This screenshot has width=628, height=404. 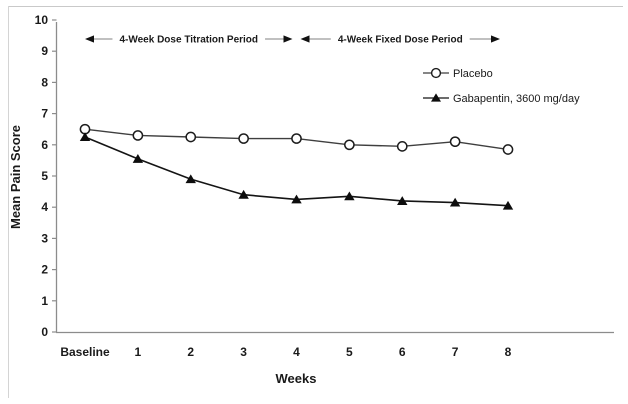 I want to click on y-tick-label: 4, so click(x=44, y=207).